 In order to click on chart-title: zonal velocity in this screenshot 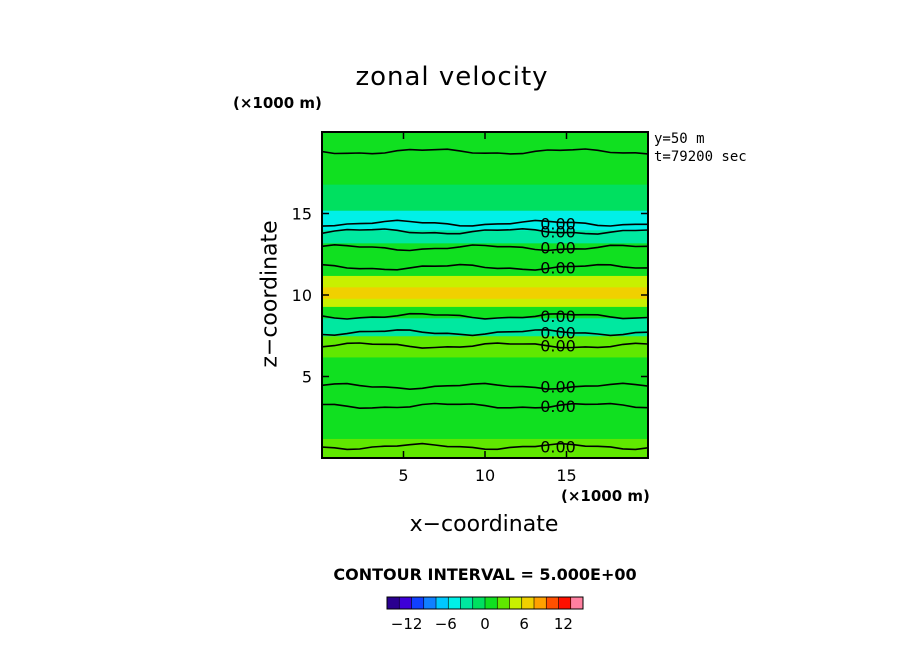, I will do `click(452, 77)`.